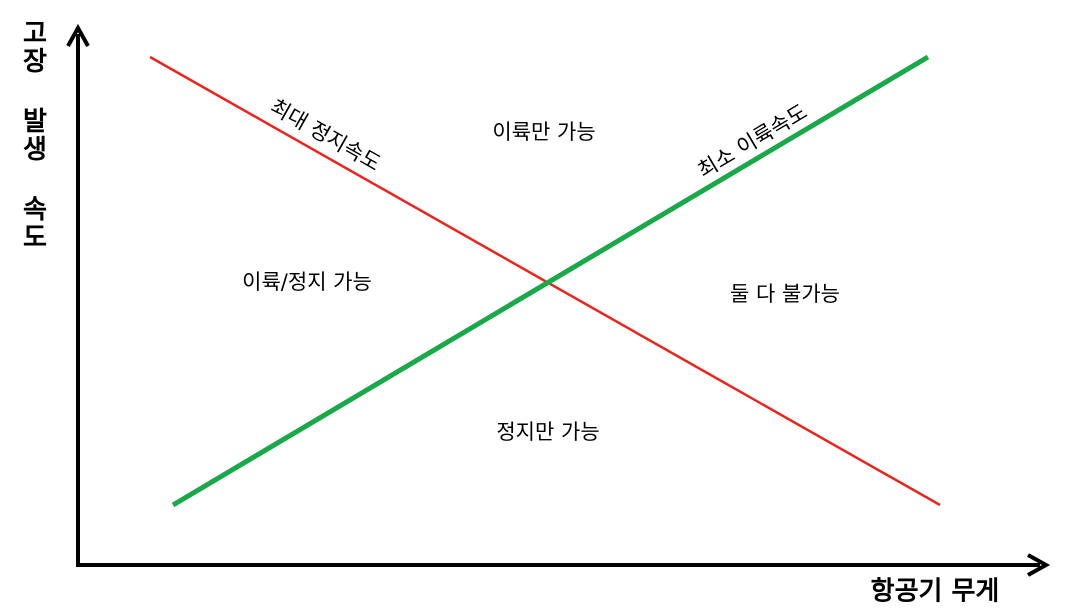 Image resolution: width=1070 pixels, height=610 pixels. Describe the element at coordinates (543, 132) in the screenshot. I see `region-label: 이륙만 가능` at that location.